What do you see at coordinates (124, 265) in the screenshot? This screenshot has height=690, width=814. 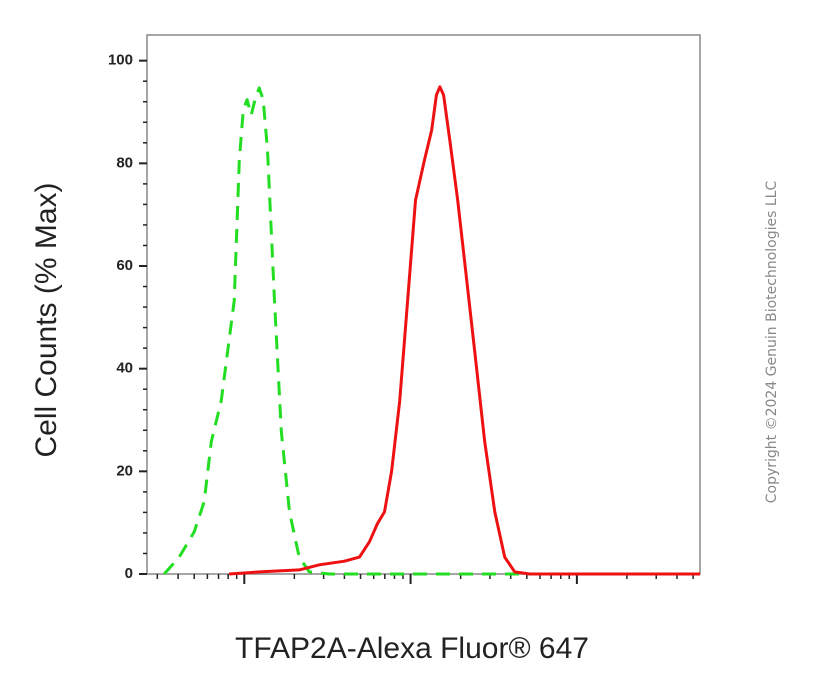 I see `y-tick-label: 60` at bounding box center [124, 265].